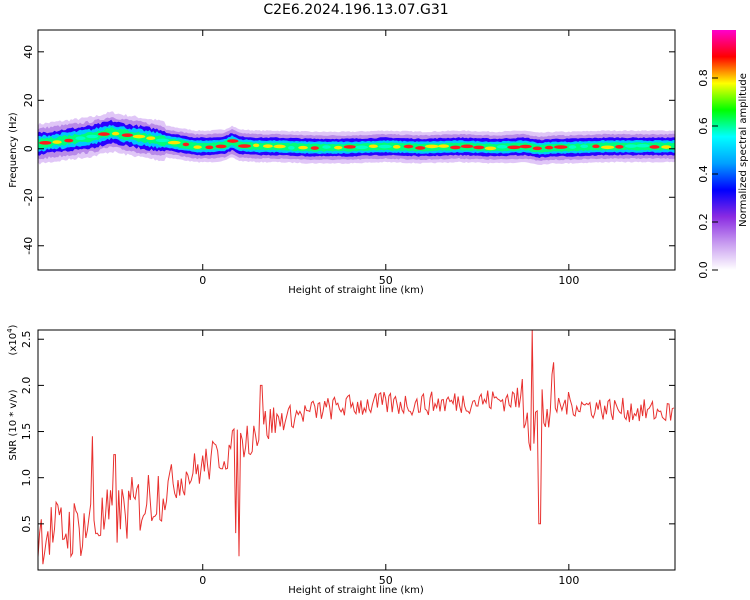  I want to click on snr-y-tick-label: 2.0, so click(26, 386).